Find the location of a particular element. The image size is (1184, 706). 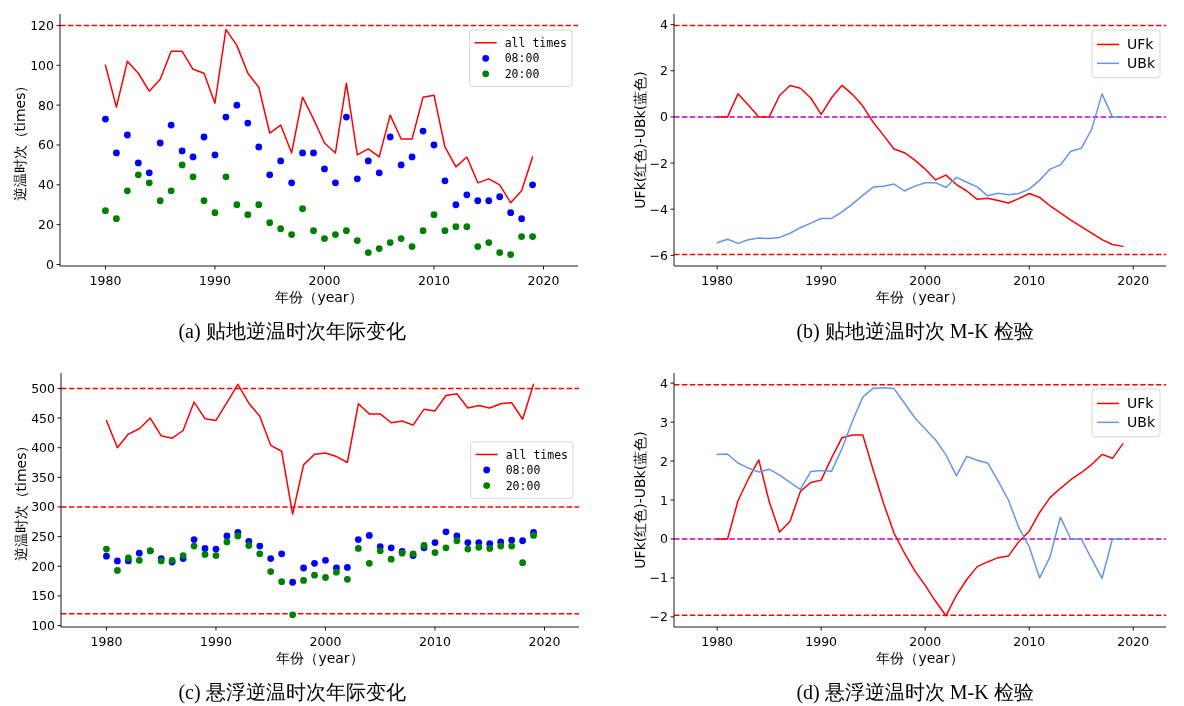

y-tick-label: 20 is located at coordinates (46, 225).